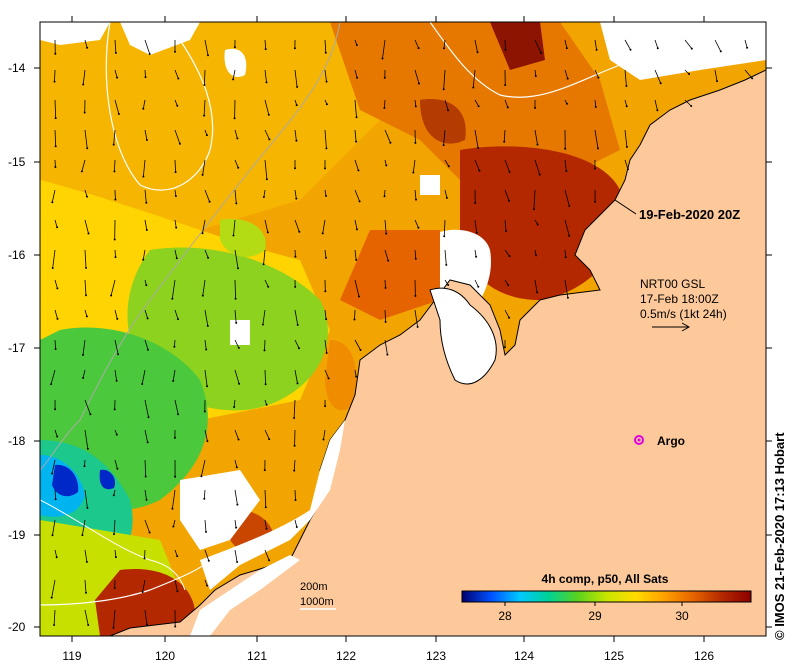  Describe the element at coordinates (605, 579) in the screenshot. I see `colorbar-title: 4h comp, p50, All Sats` at that location.